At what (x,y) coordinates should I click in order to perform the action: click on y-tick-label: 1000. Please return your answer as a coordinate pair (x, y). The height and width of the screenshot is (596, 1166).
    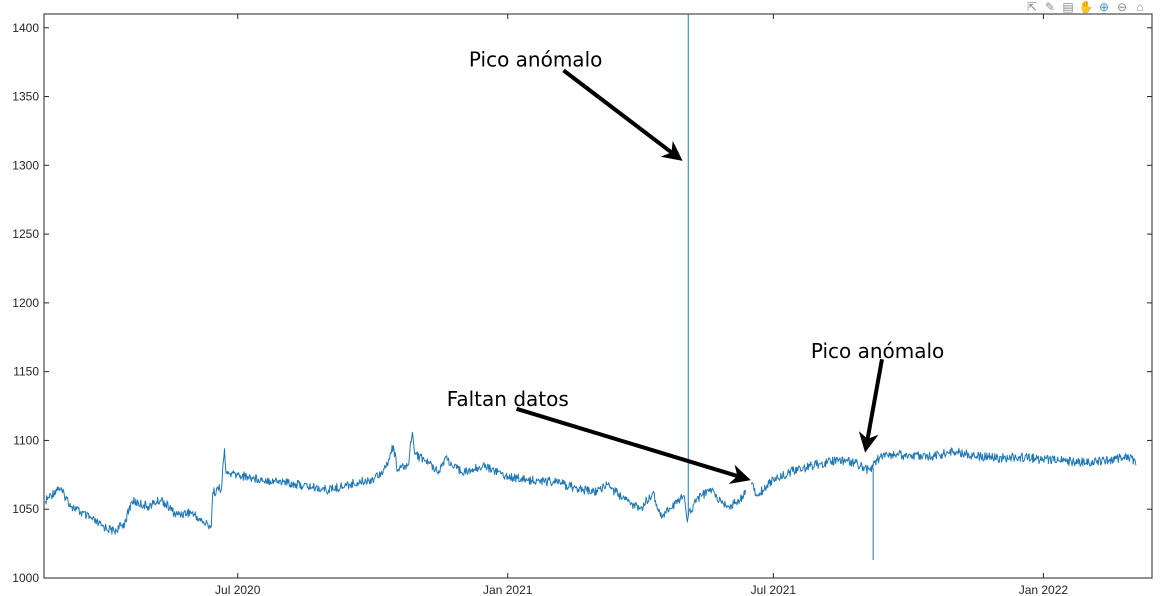
    Looking at the image, I should click on (25, 578).